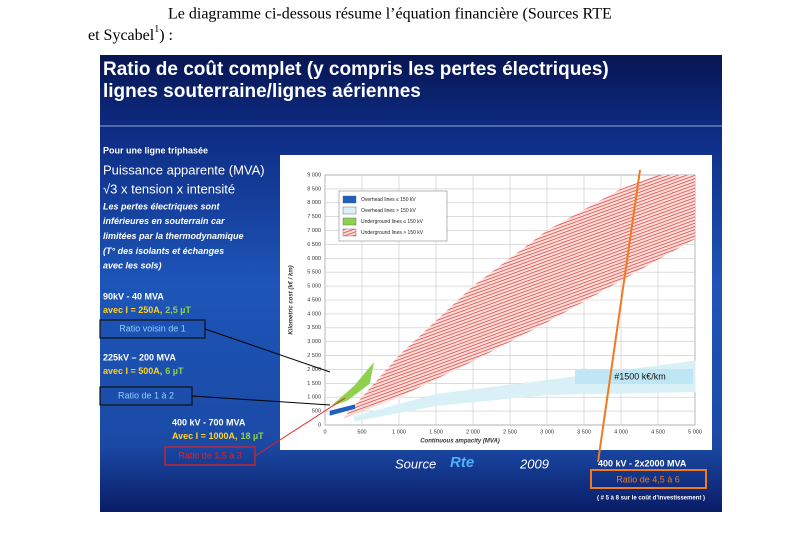 This screenshot has height=554, width=807. I want to click on x-axis-label: Continuous ampacity (MVA), so click(460, 442).